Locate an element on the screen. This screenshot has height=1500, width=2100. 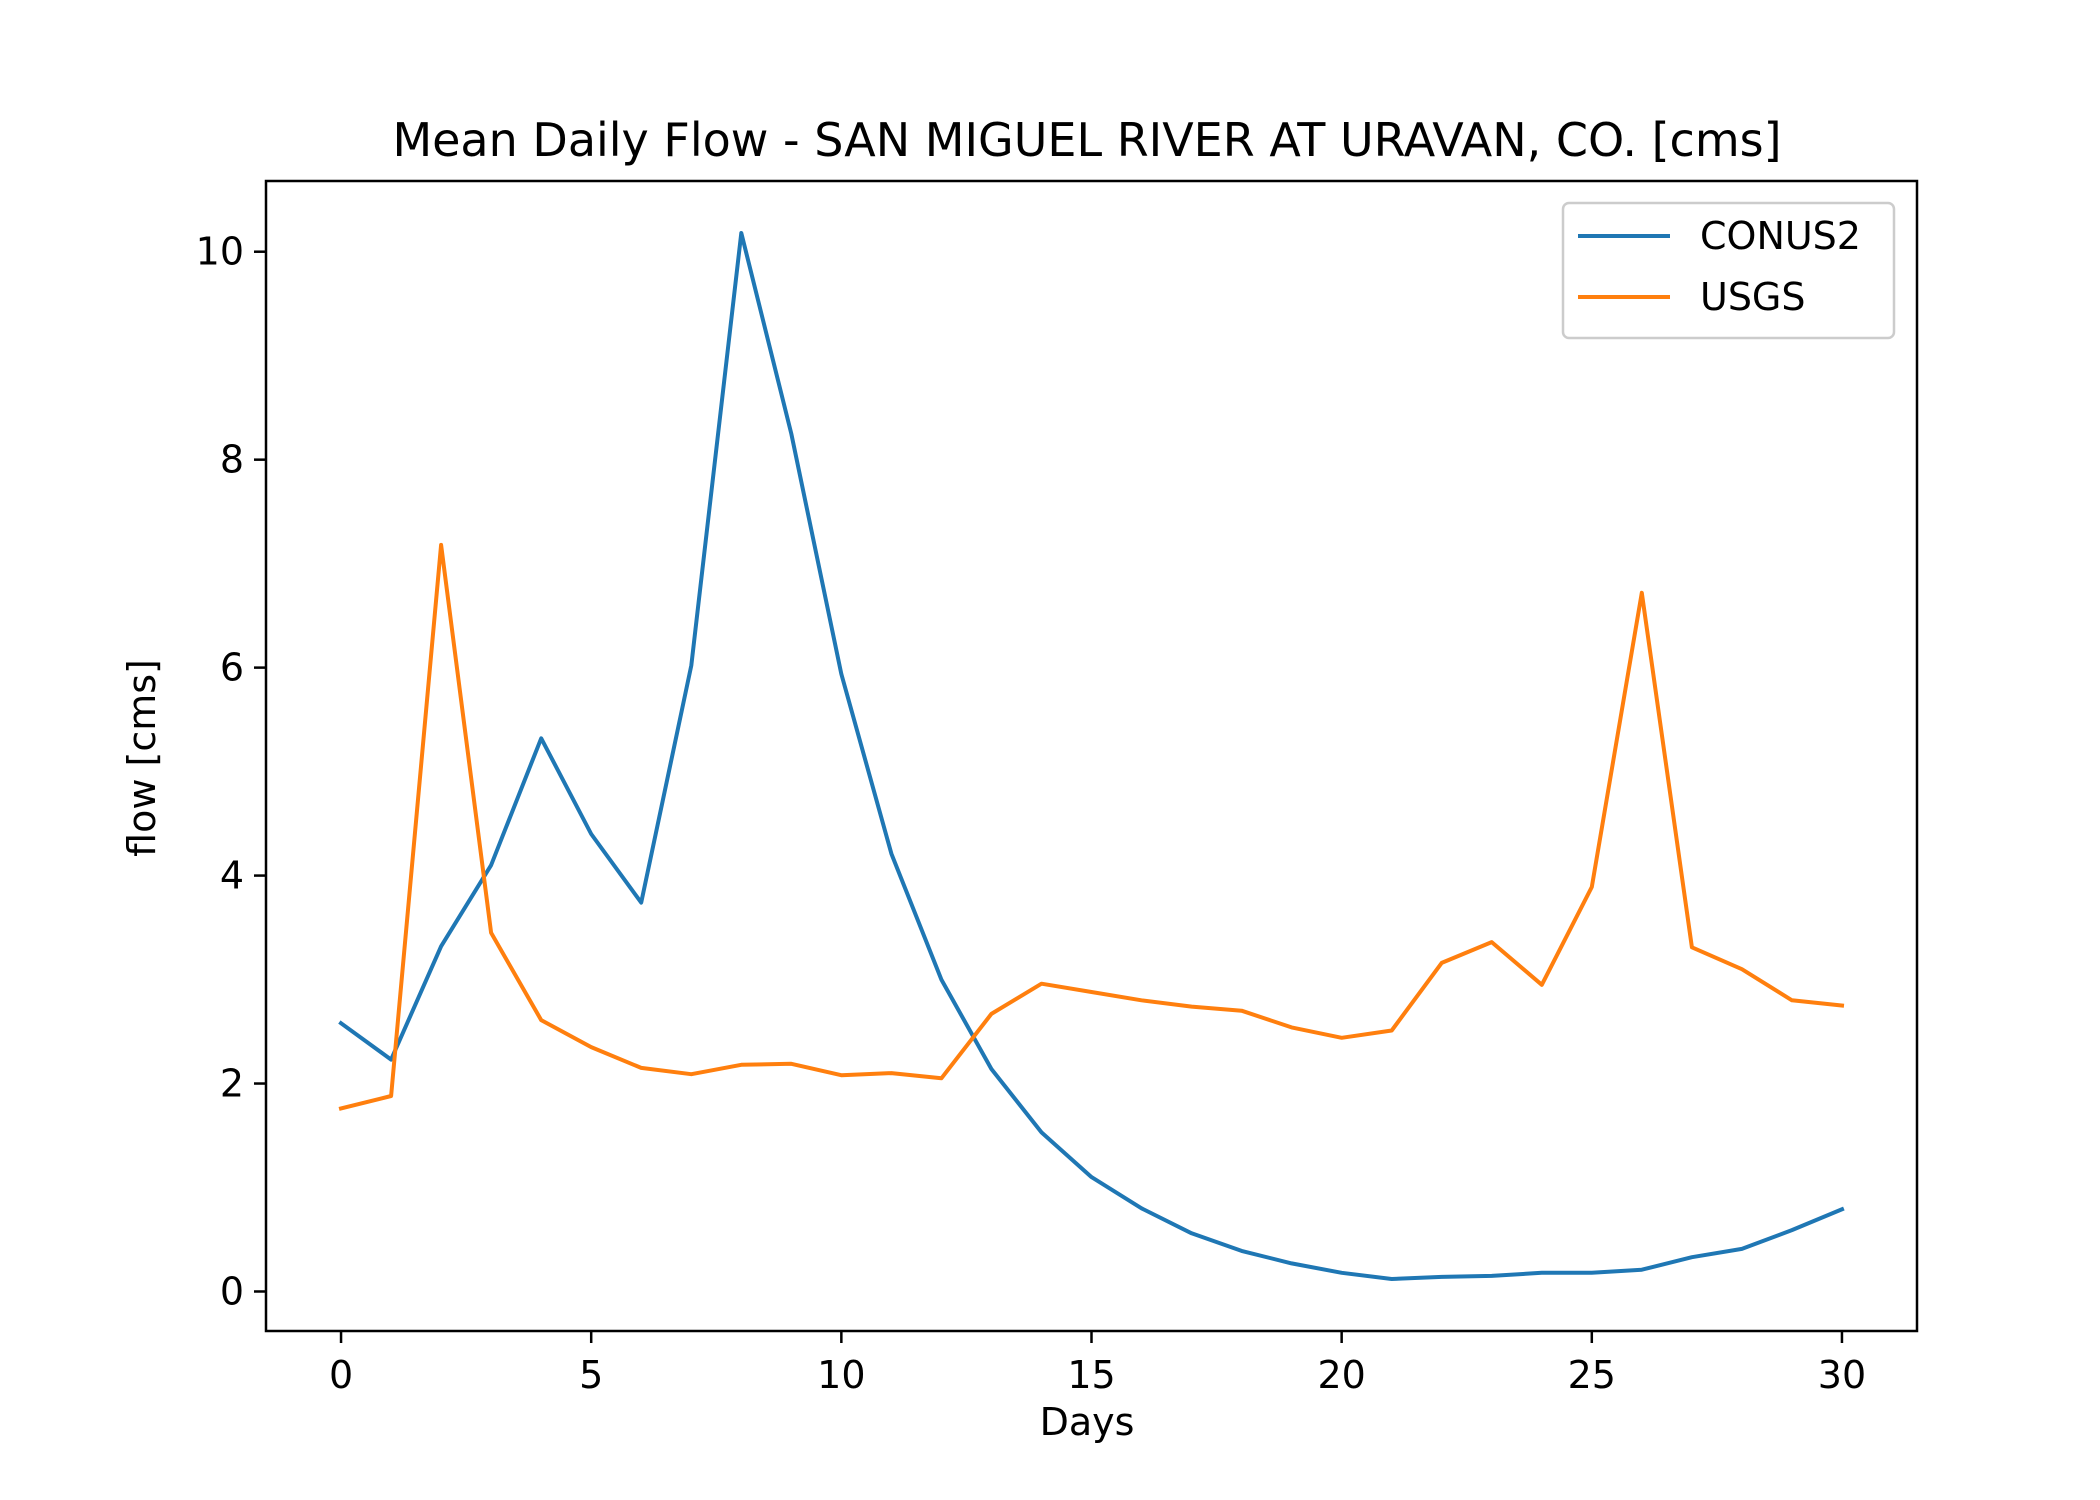
x-tick-label: 10 is located at coordinates (841, 1375).